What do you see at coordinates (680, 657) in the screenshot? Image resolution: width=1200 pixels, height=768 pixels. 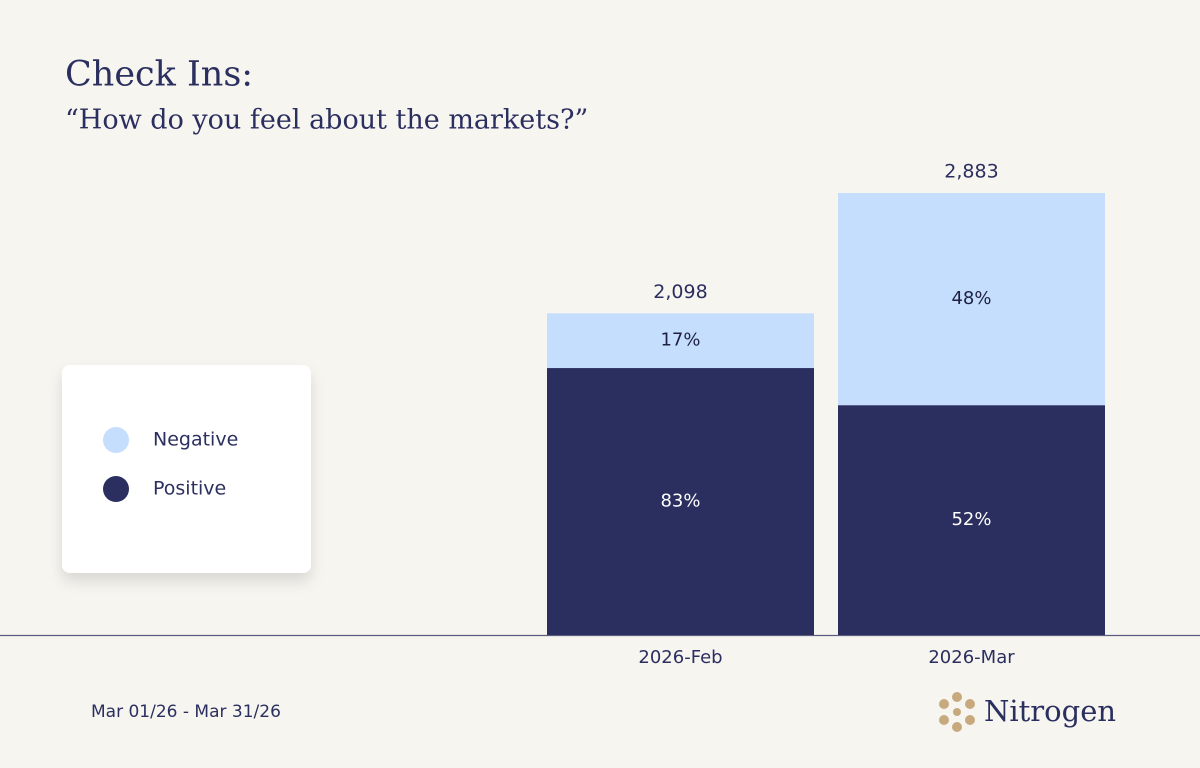 I see `x-tick-label: 2026-Feb` at bounding box center [680, 657].